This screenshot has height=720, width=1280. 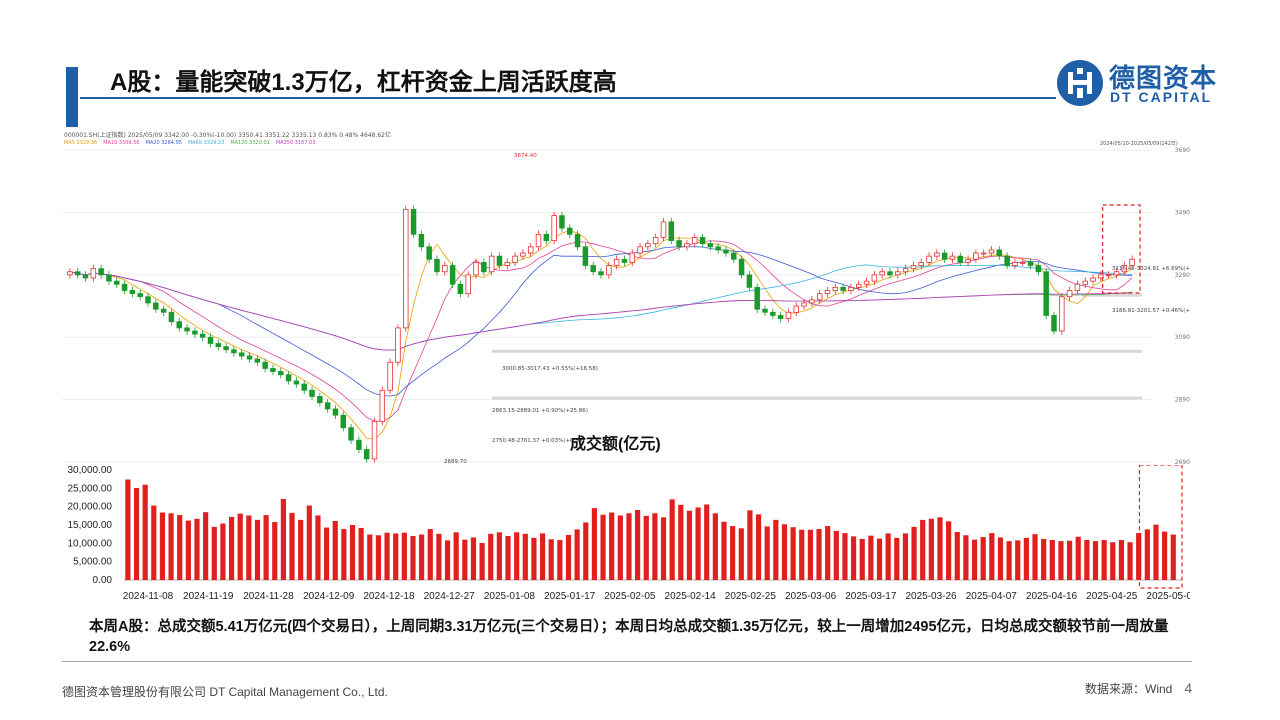 I want to click on title-accent-bar, so click(x=72, y=97).